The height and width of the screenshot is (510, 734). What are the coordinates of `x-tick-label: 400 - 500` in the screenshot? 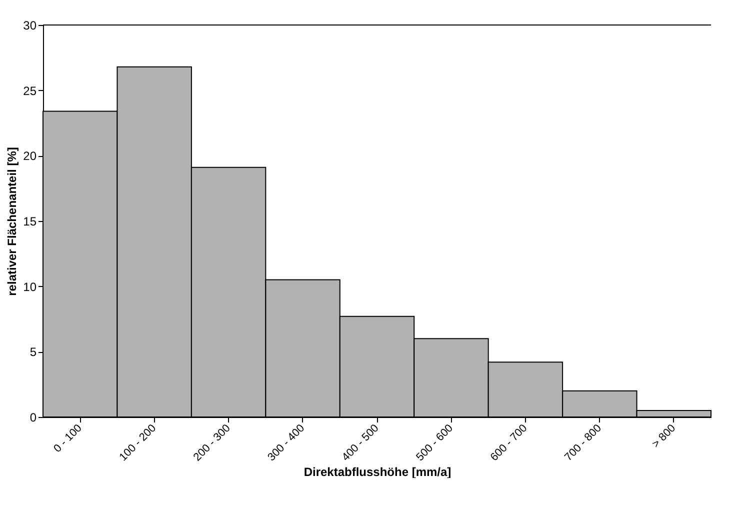 It's located at (361, 443).